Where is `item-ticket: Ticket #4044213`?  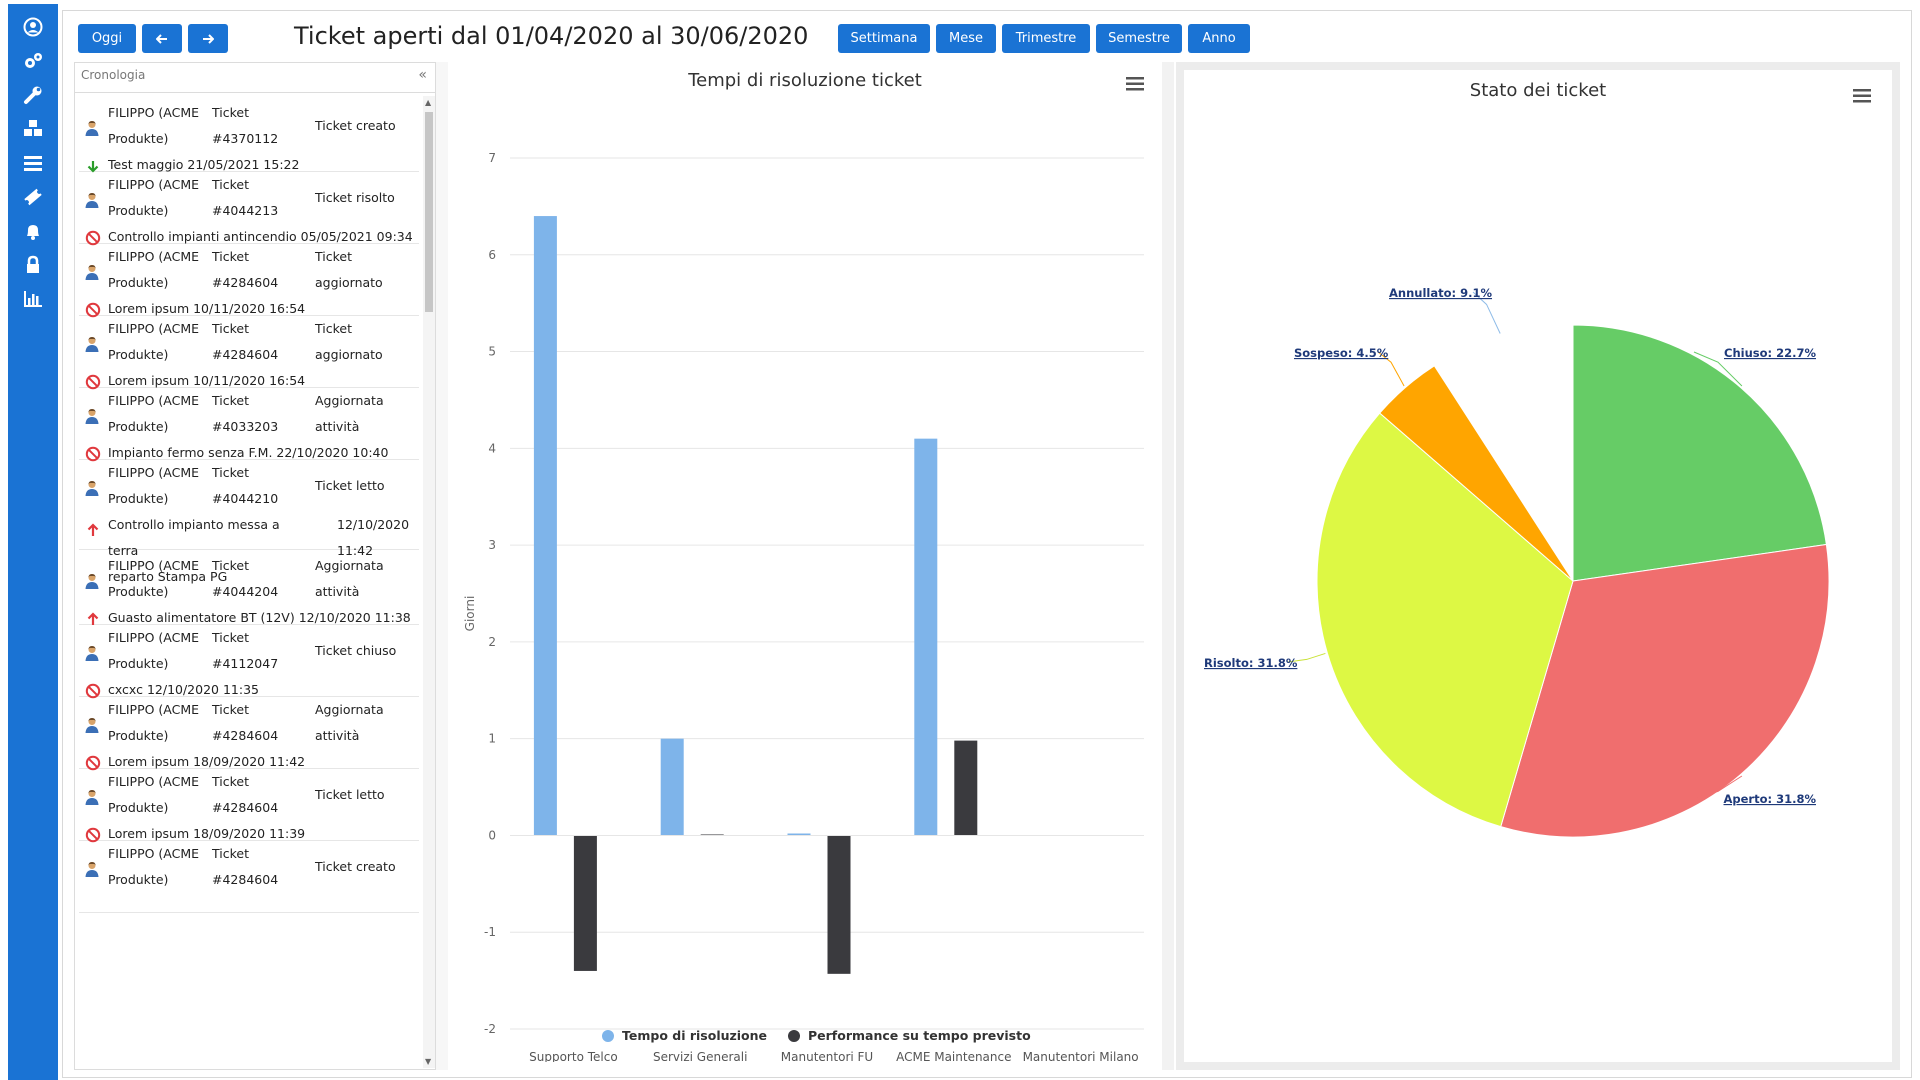 item-ticket: Ticket #4044213 is located at coordinates (247, 198).